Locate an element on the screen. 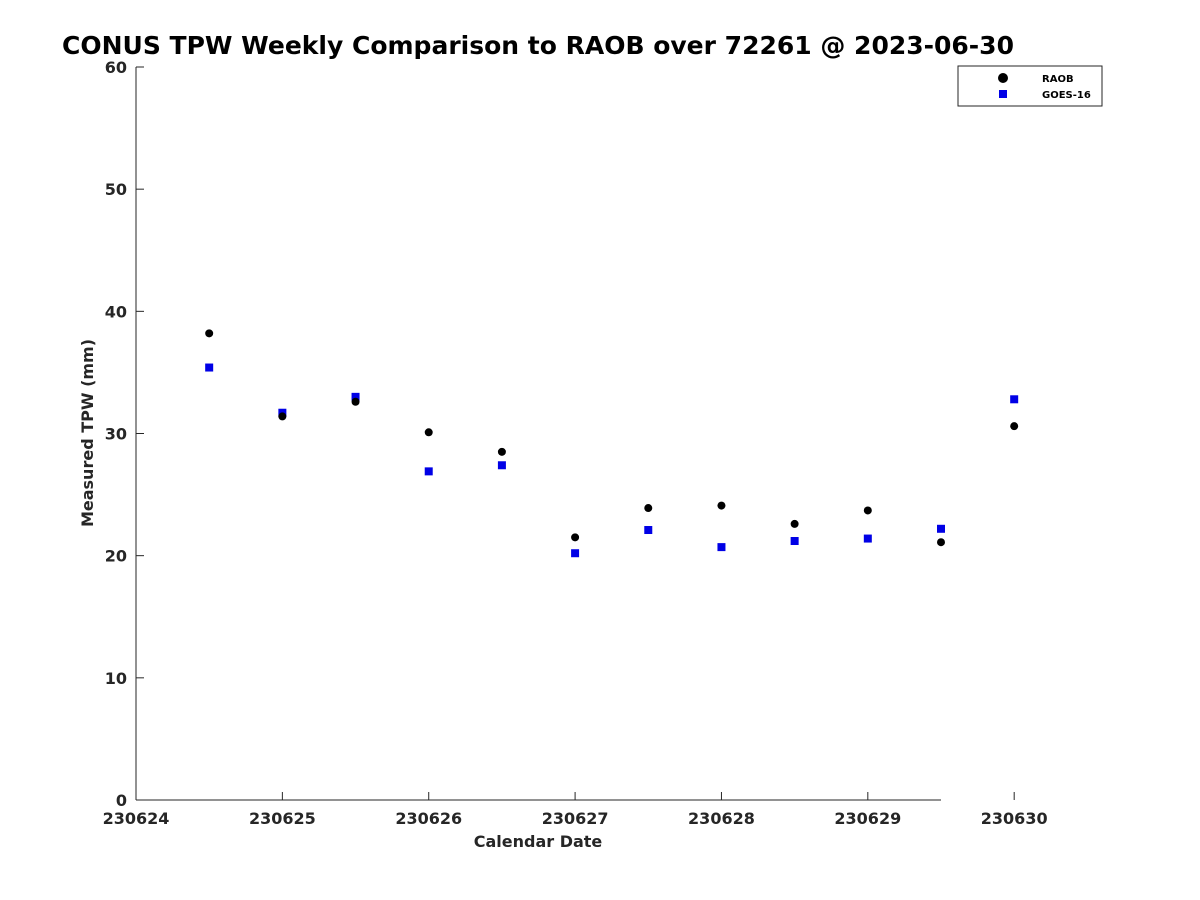  legend-label: RAOB is located at coordinates (1058, 79).